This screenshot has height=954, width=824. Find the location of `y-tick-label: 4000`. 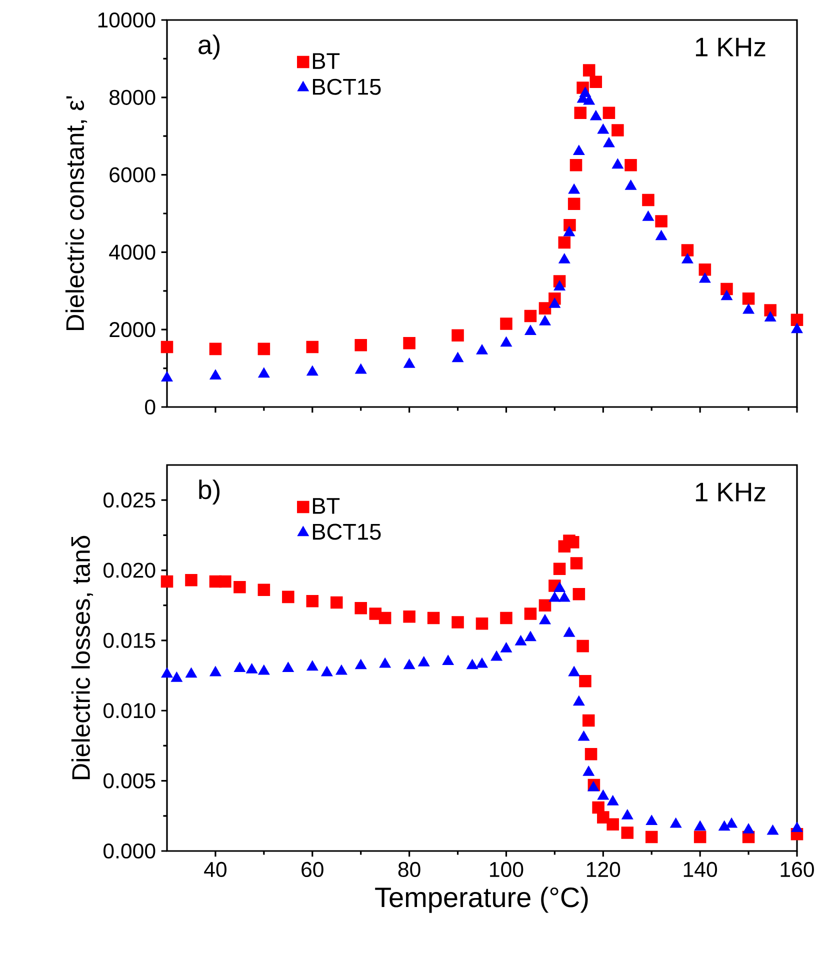

y-tick-label: 4000 is located at coordinates (132, 252).